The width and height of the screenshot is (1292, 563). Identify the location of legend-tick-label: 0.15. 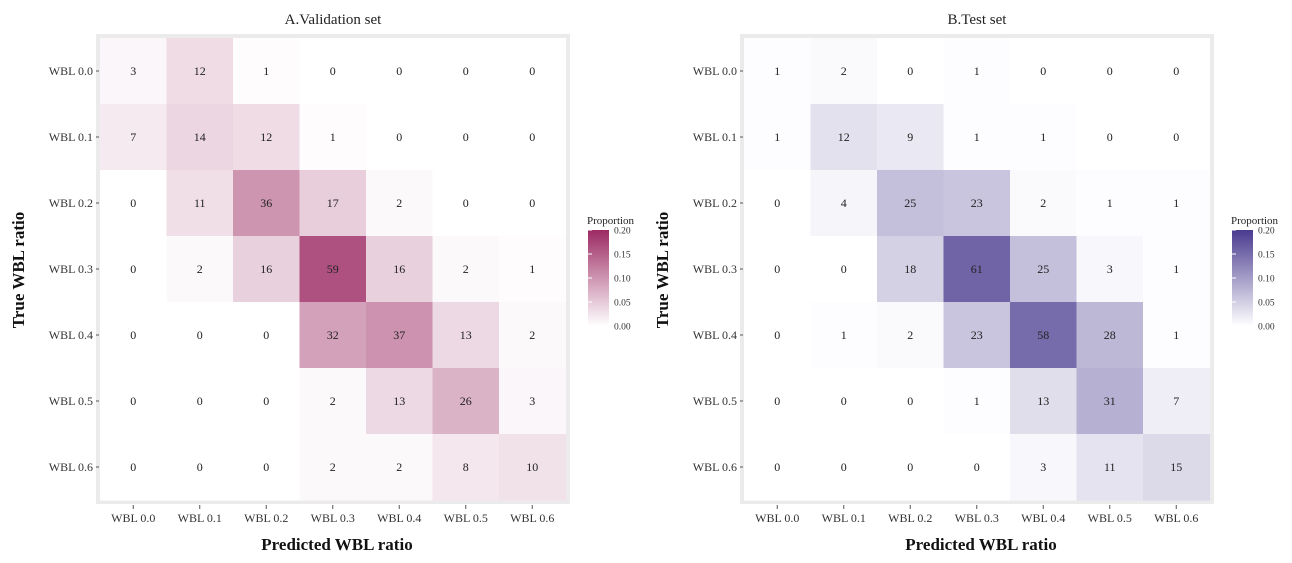
(1266, 256).